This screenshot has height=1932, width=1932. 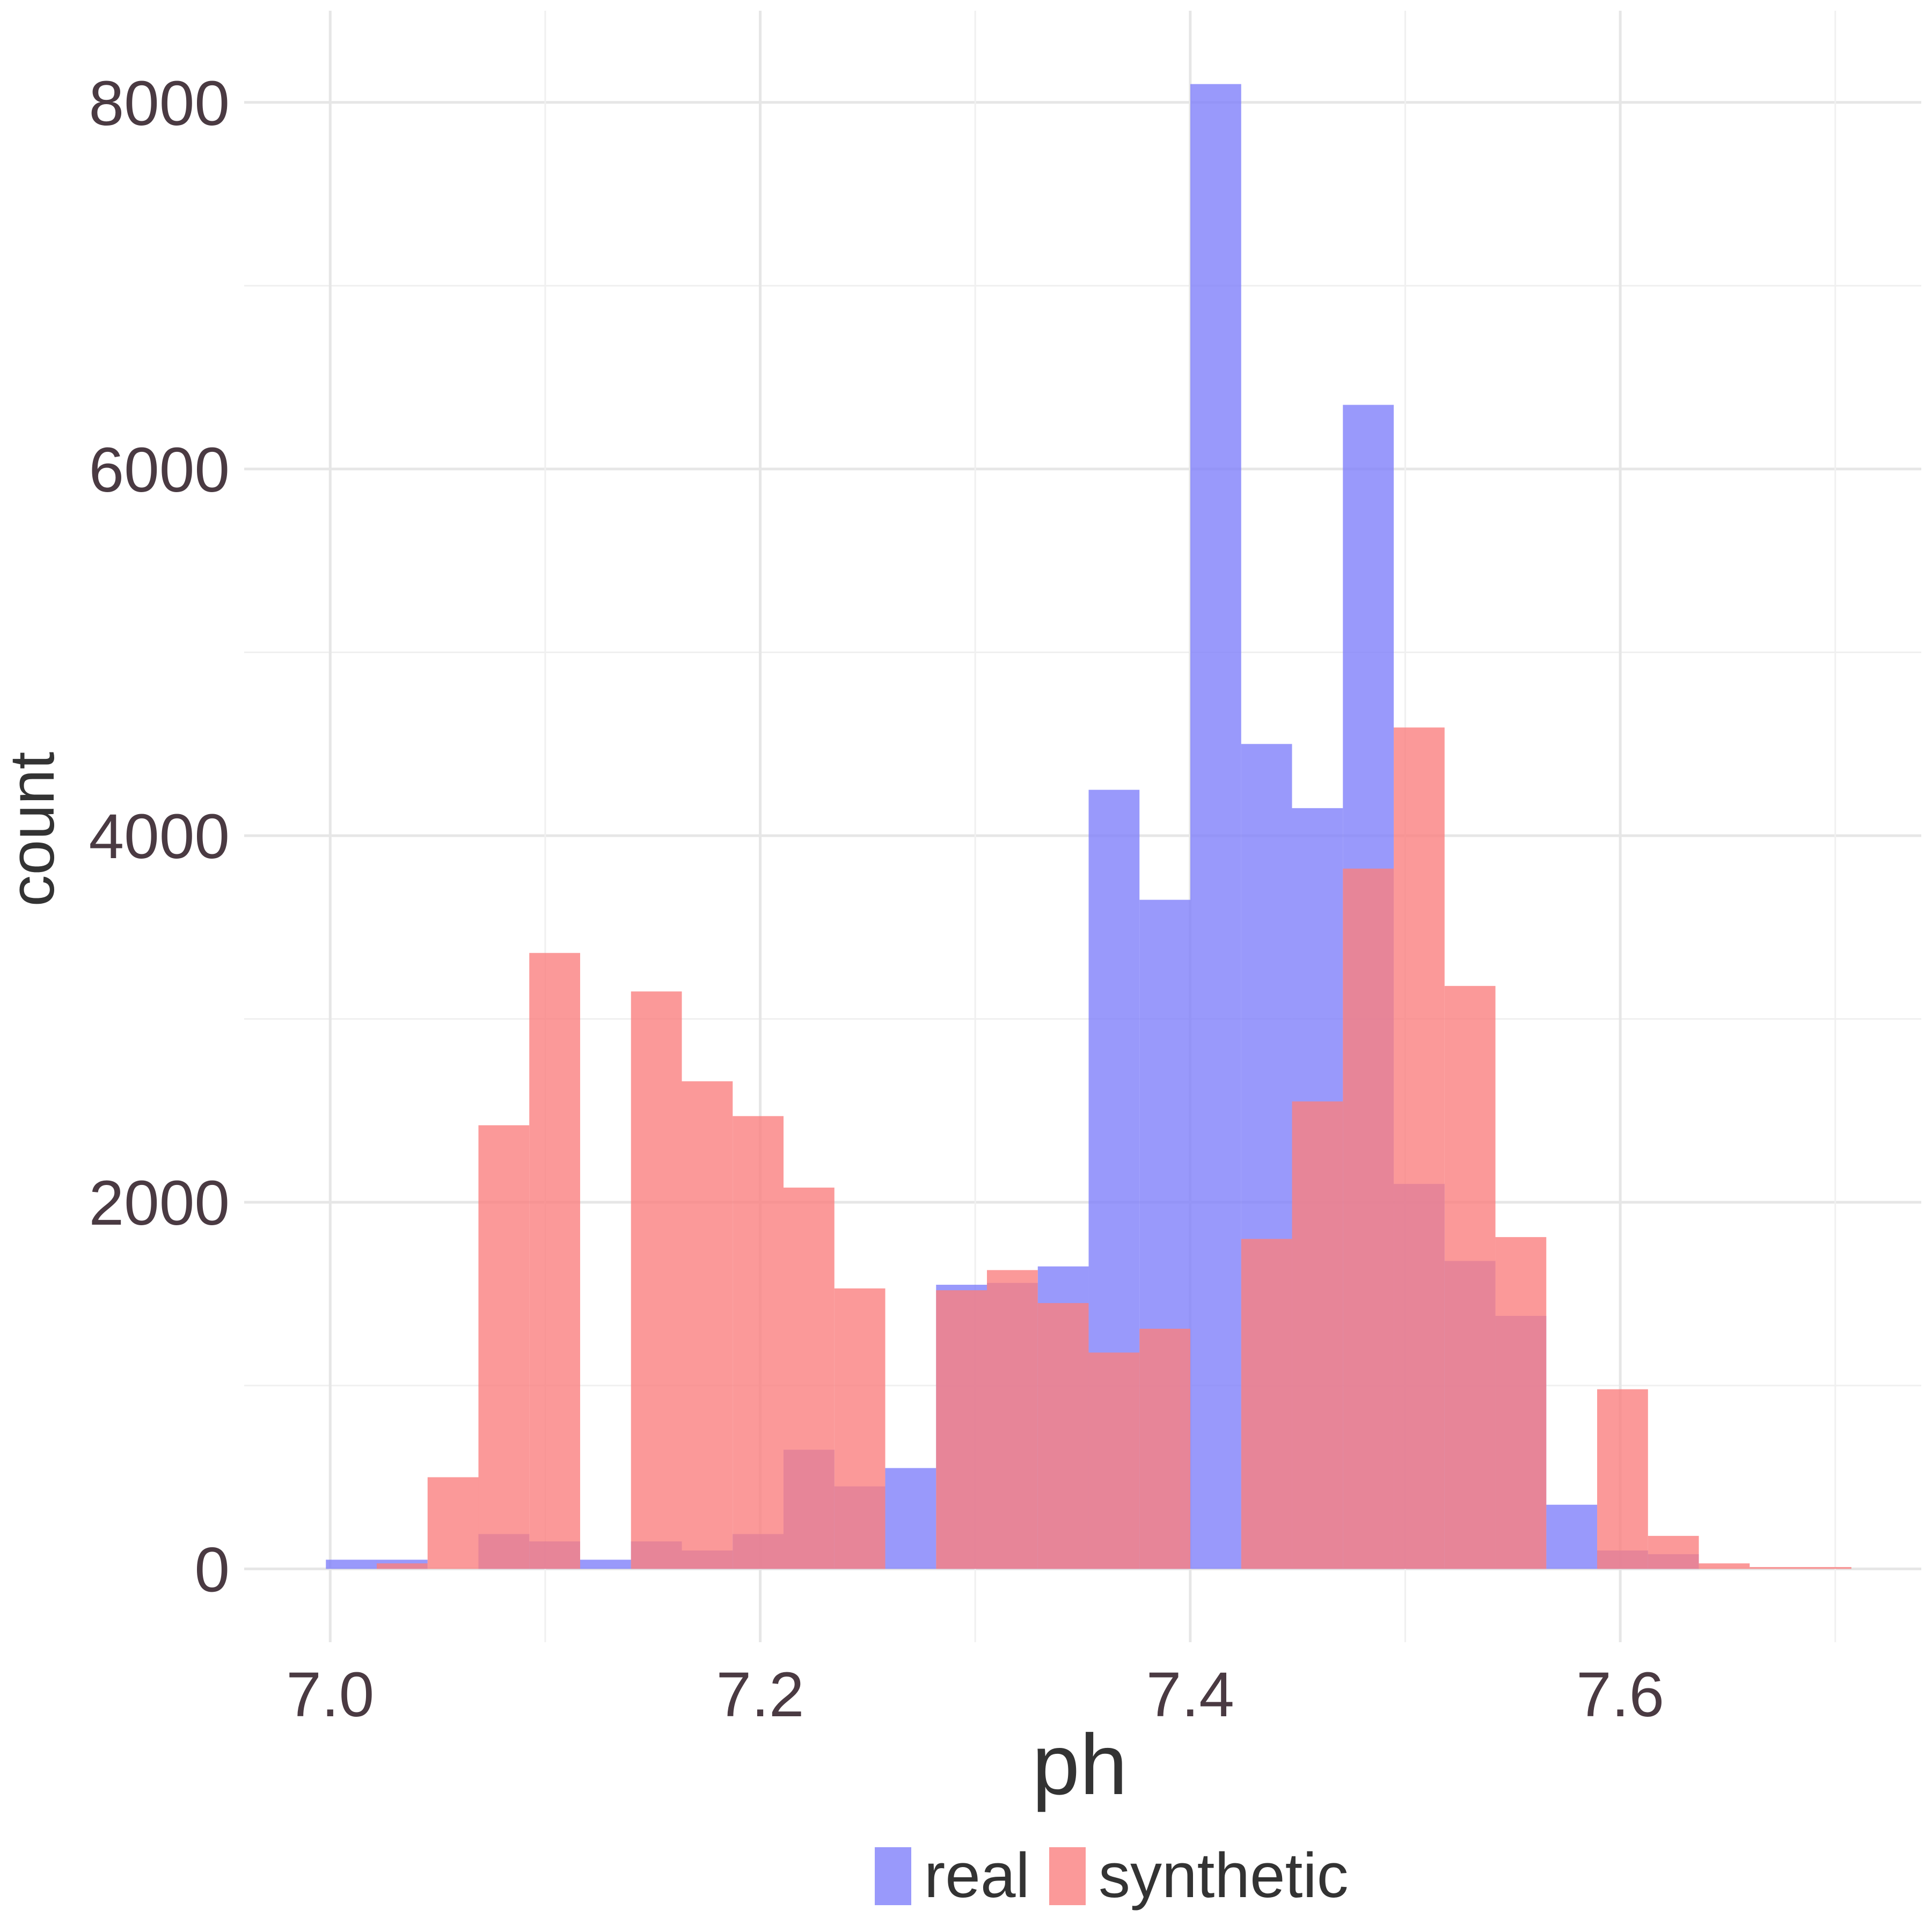 What do you see at coordinates (760, 1694) in the screenshot?
I see `x-tick-label: 7.2` at bounding box center [760, 1694].